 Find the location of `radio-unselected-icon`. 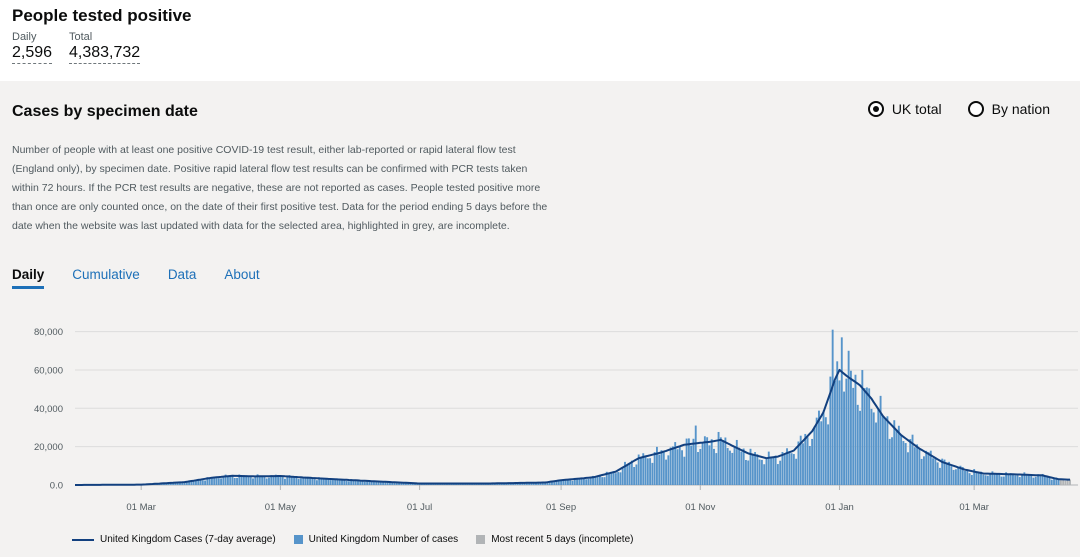

radio-unselected-icon is located at coordinates (975, 109).